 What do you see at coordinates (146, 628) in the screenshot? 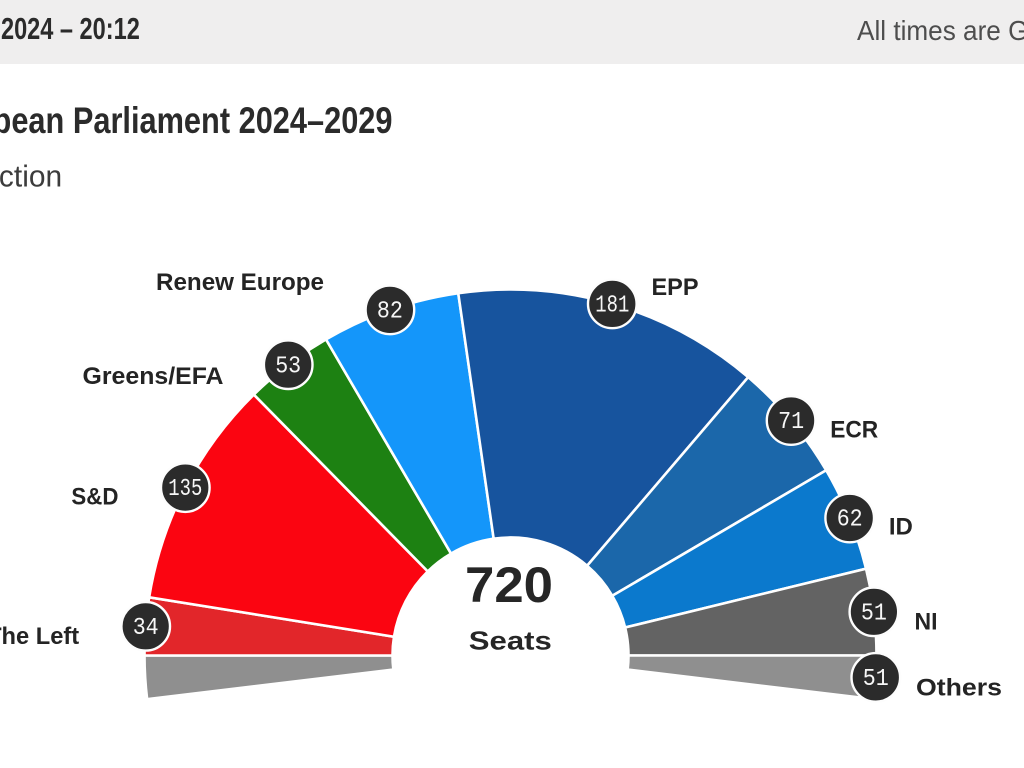
I see `svg-text: 34` at bounding box center [146, 628].